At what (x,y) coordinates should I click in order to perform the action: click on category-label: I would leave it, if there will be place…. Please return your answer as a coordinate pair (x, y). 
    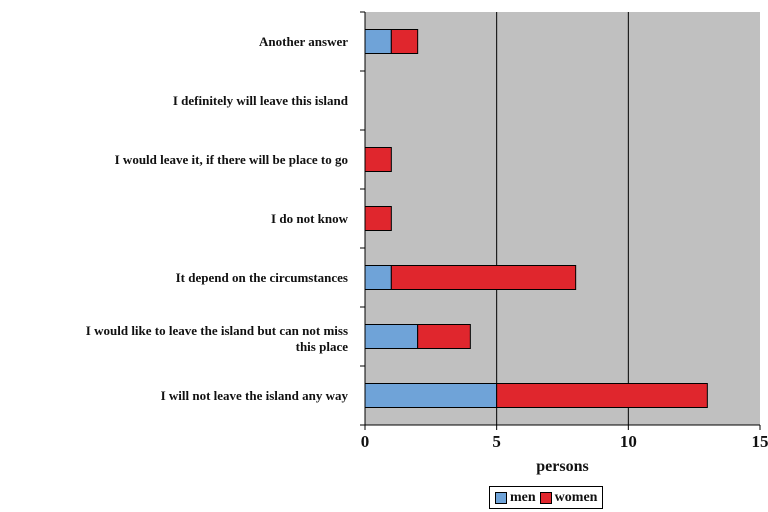
    Looking at the image, I should click on (231, 159).